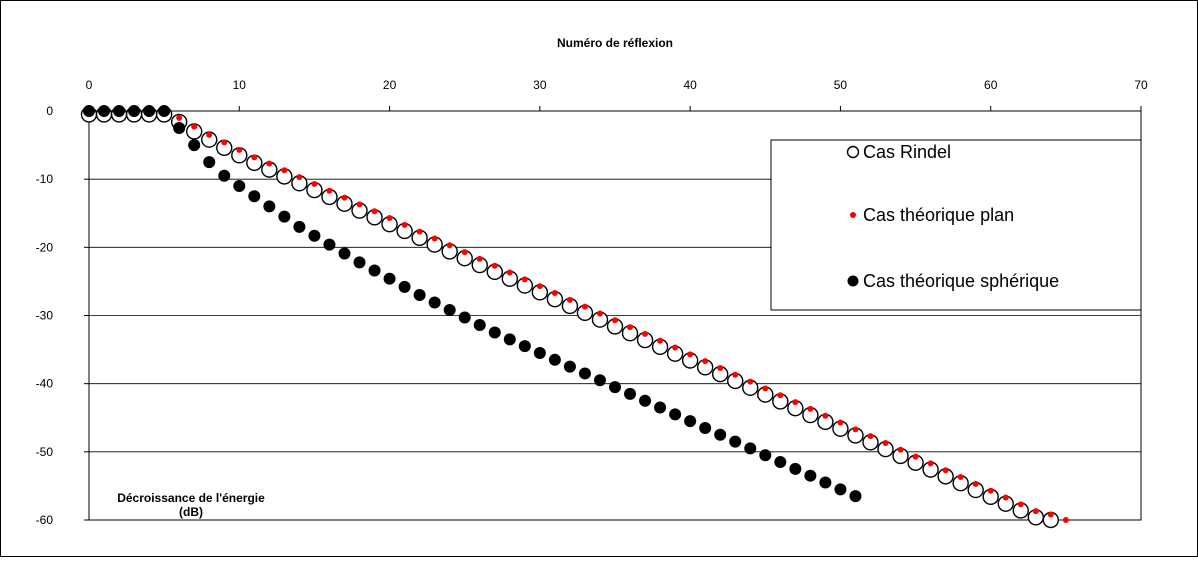 Image resolution: width=1198 pixels, height=562 pixels. What do you see at coordinates (45, 452) in the screenshot?
I see `y-tick-label: -50` at bounding box center [45, 452].